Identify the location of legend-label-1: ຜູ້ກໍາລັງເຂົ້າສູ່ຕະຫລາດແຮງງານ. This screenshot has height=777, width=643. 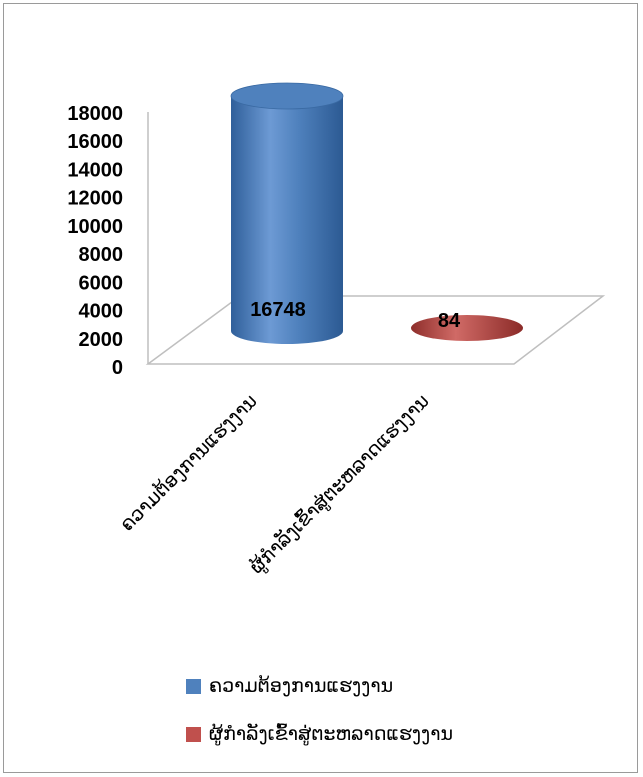
(331, 734).